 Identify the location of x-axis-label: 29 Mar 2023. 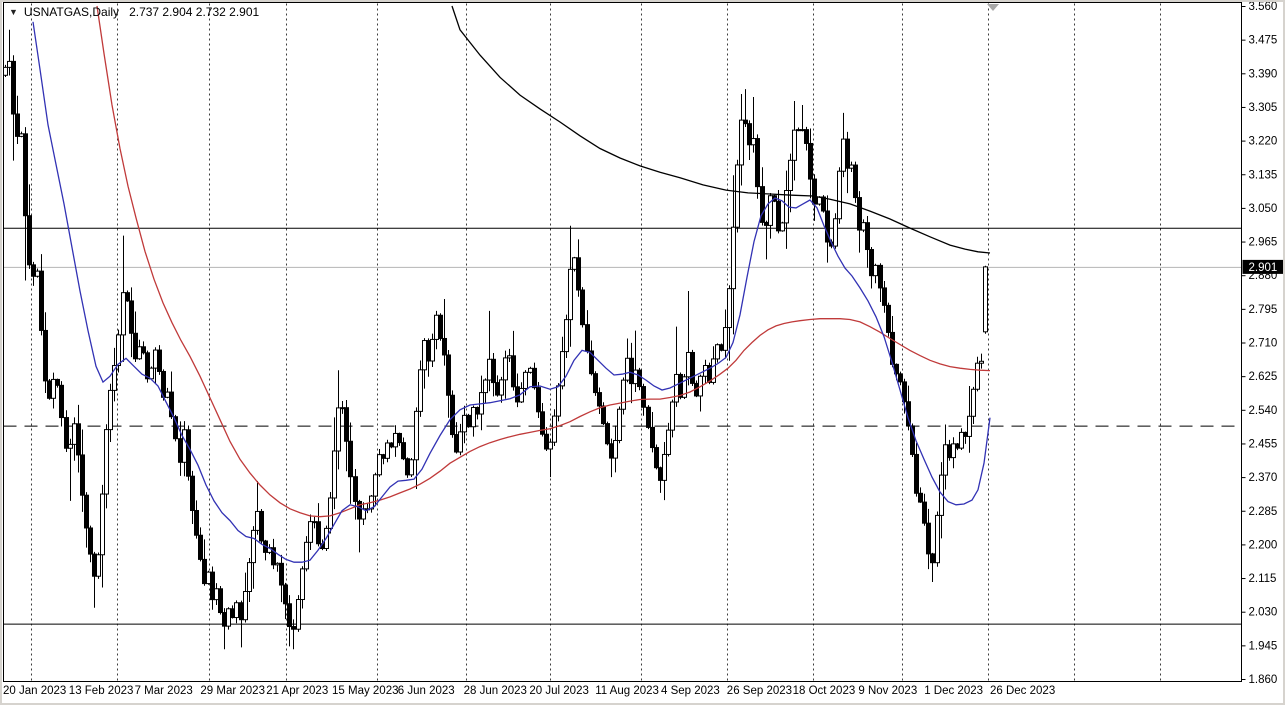
(232, 691).